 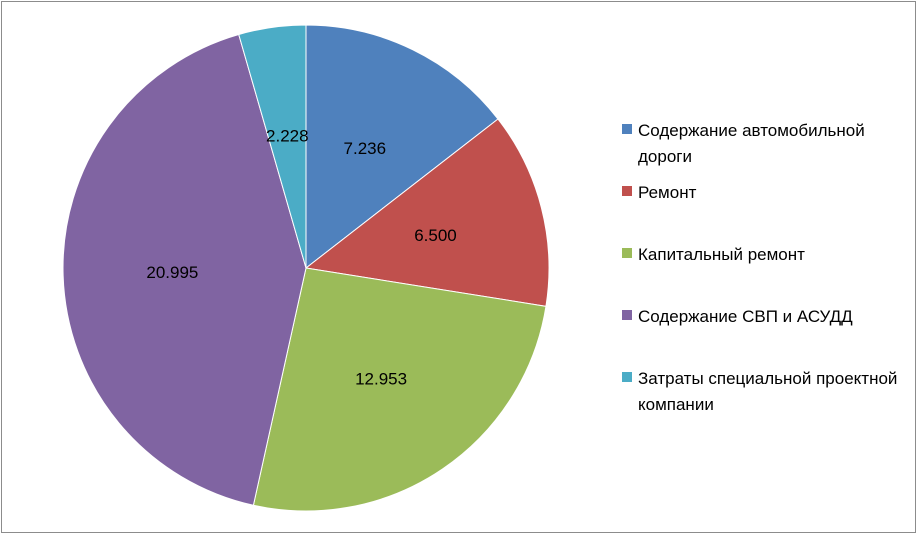 I want to click on data-label-4: 20.995, so click(x=172, y=272).